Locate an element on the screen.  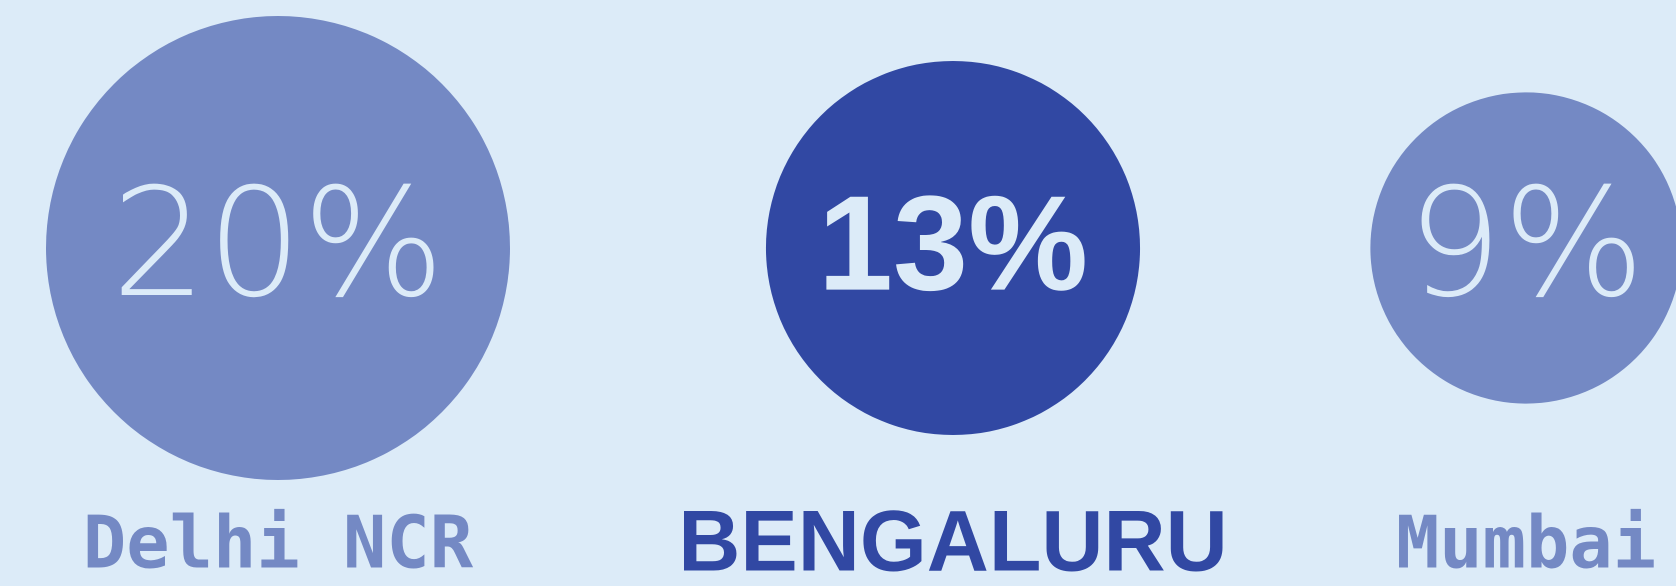
category-label: Mumbai is located at coordinates (1526, 543).